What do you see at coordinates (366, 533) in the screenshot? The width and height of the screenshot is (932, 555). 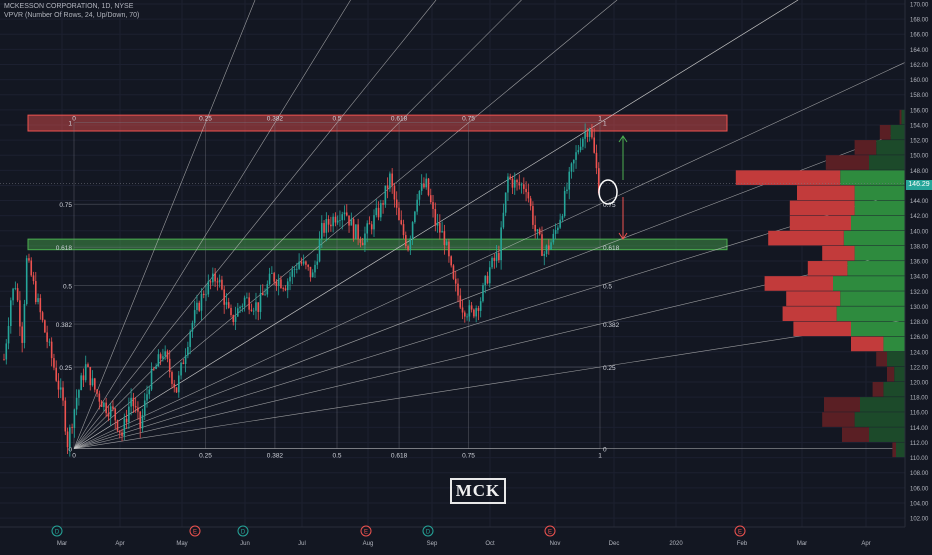 I see `earnings-marker-label: E` at bounding box center [366, 533].